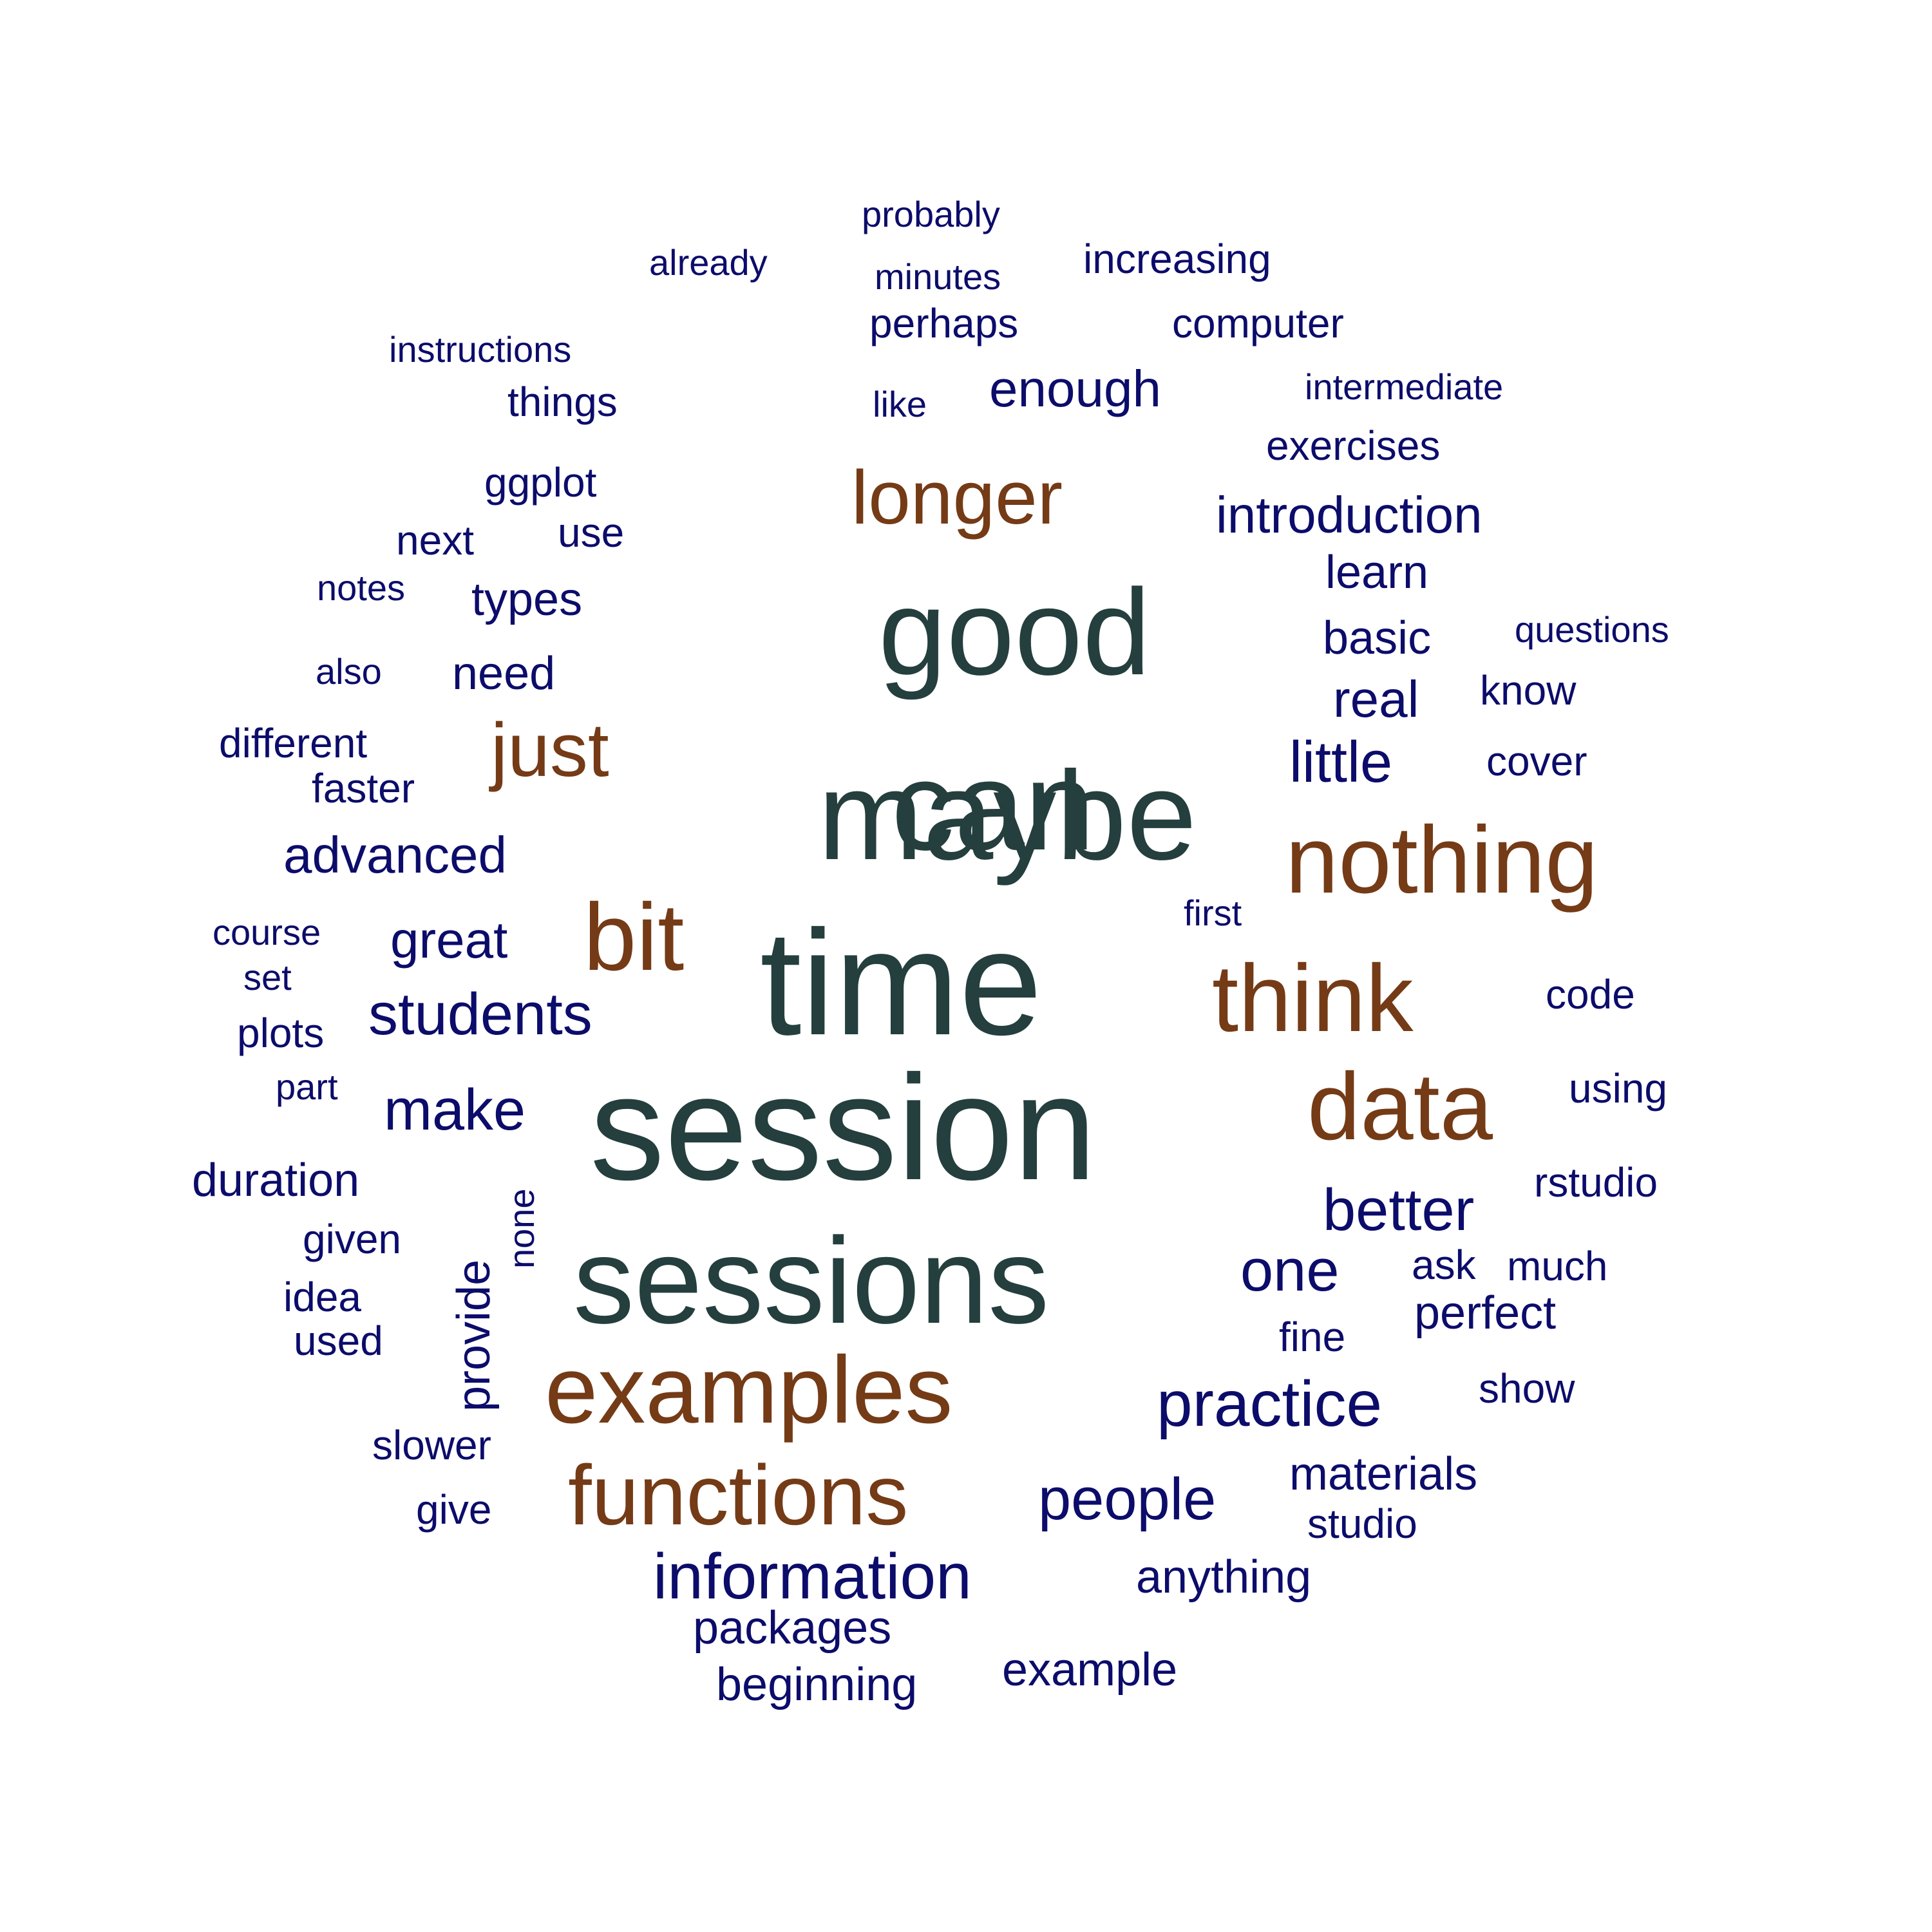 The height and width of the screenshot is (1932, 1932). I want to click on word-anything: anything, so click(1224, 1578).